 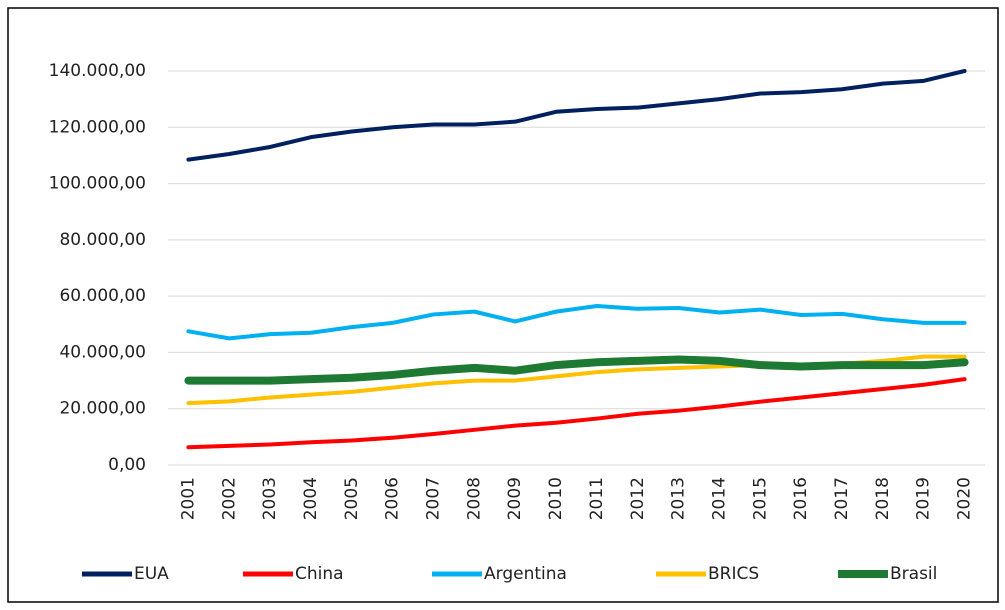 I want to click on x-tick-label: 2014, so click(x=719, y=498).